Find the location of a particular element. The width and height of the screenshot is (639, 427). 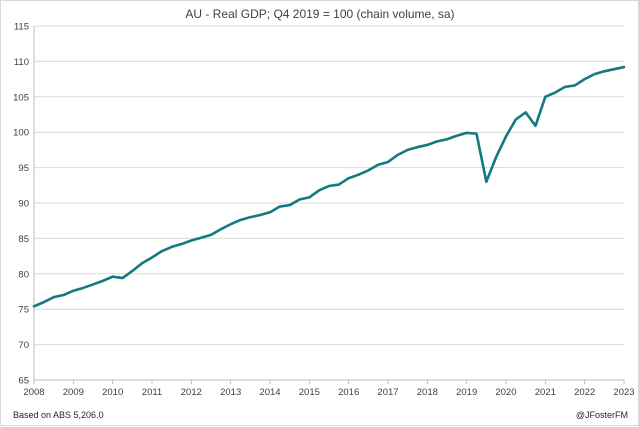

y-tick-label: 95 is located at coordinates (23, 168).